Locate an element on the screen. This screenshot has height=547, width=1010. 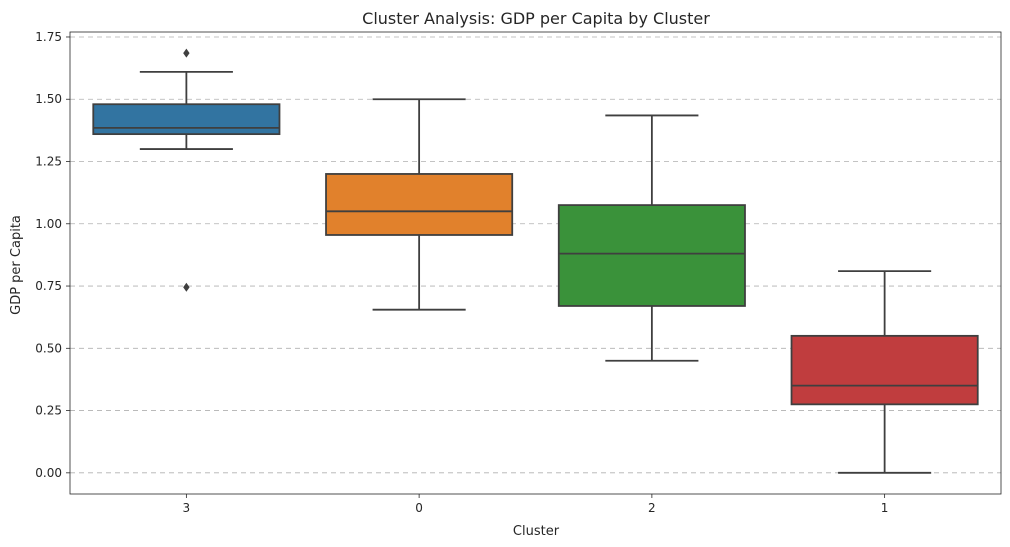
x-tick-label: 2 is located at coordinates (652, 508).